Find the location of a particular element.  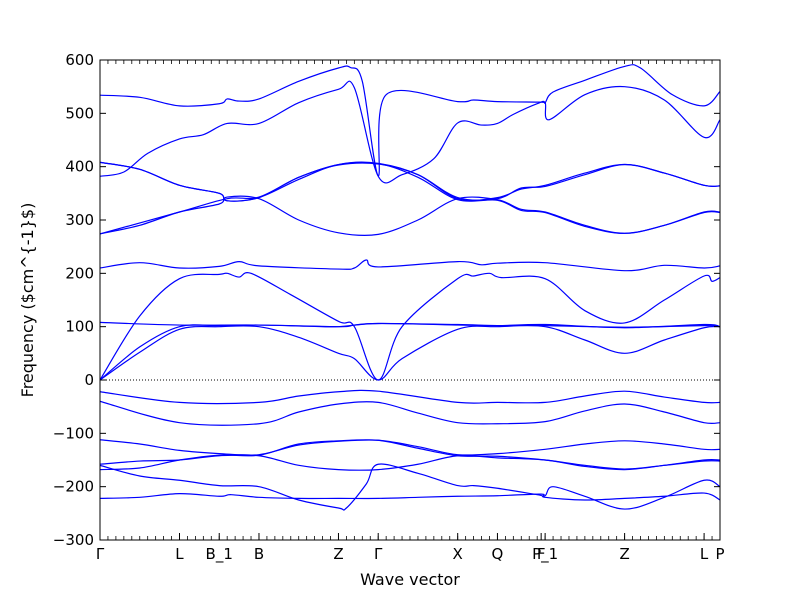

y-tick-label: 200 is located at coordinates (79, 273).